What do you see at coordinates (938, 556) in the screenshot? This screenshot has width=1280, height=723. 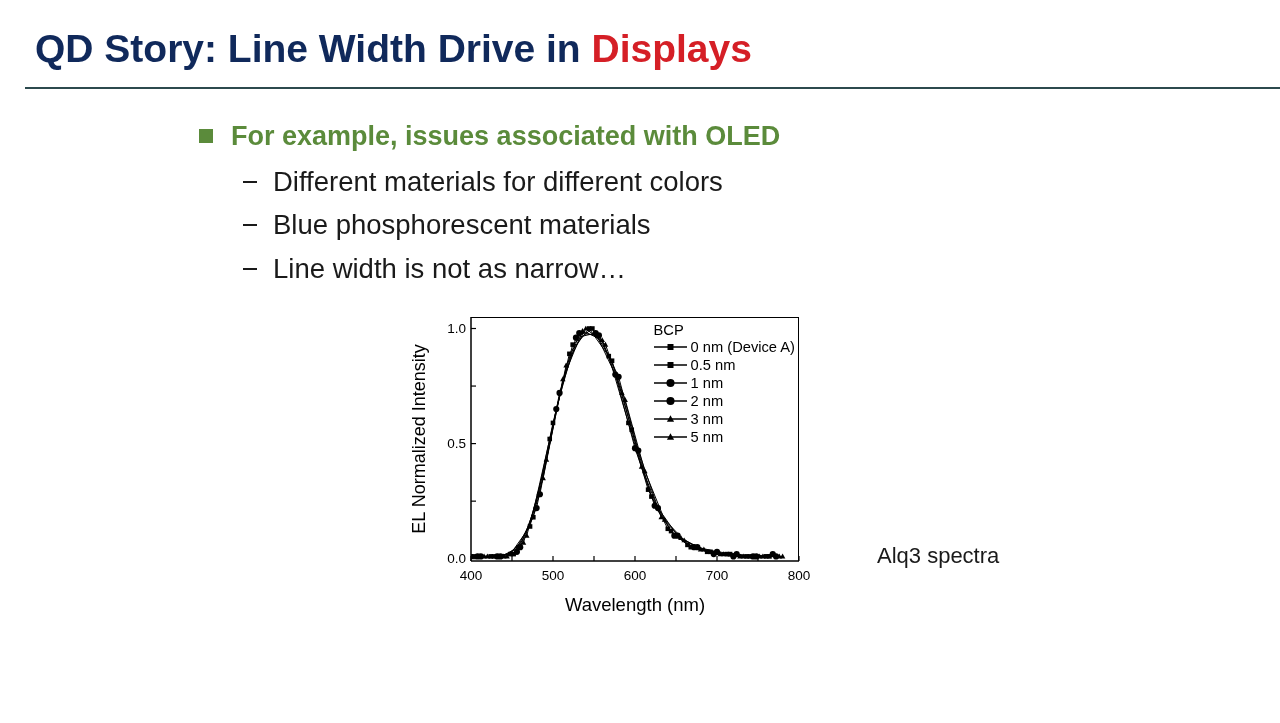 I see `text: Alq3 spectra` at bounding box center [938, 556].